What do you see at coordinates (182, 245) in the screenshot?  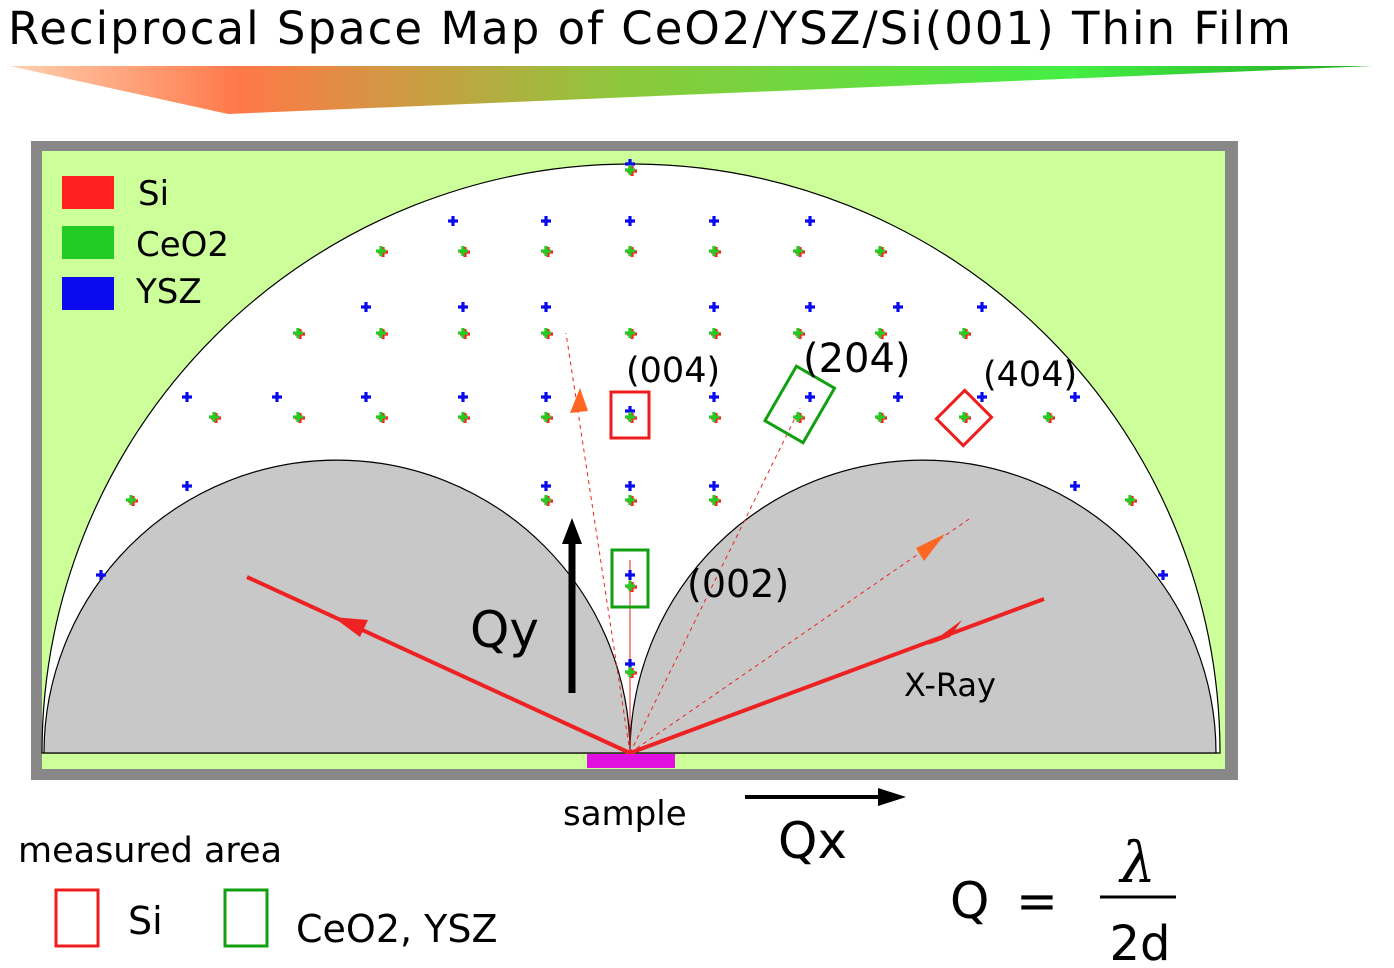 I see `legend-label-ceo2: CeO2` at bounding box center [182, 245].